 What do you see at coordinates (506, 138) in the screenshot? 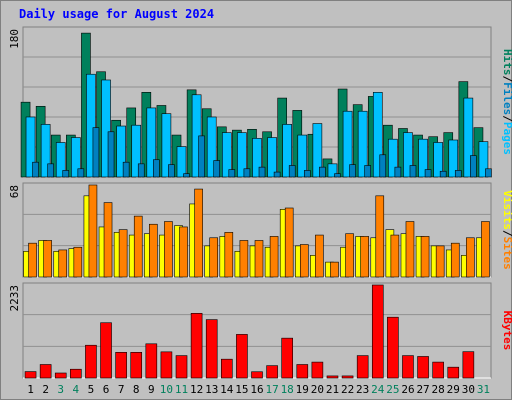
I see `legend-label: Pages` at bounding box center [506, 138].